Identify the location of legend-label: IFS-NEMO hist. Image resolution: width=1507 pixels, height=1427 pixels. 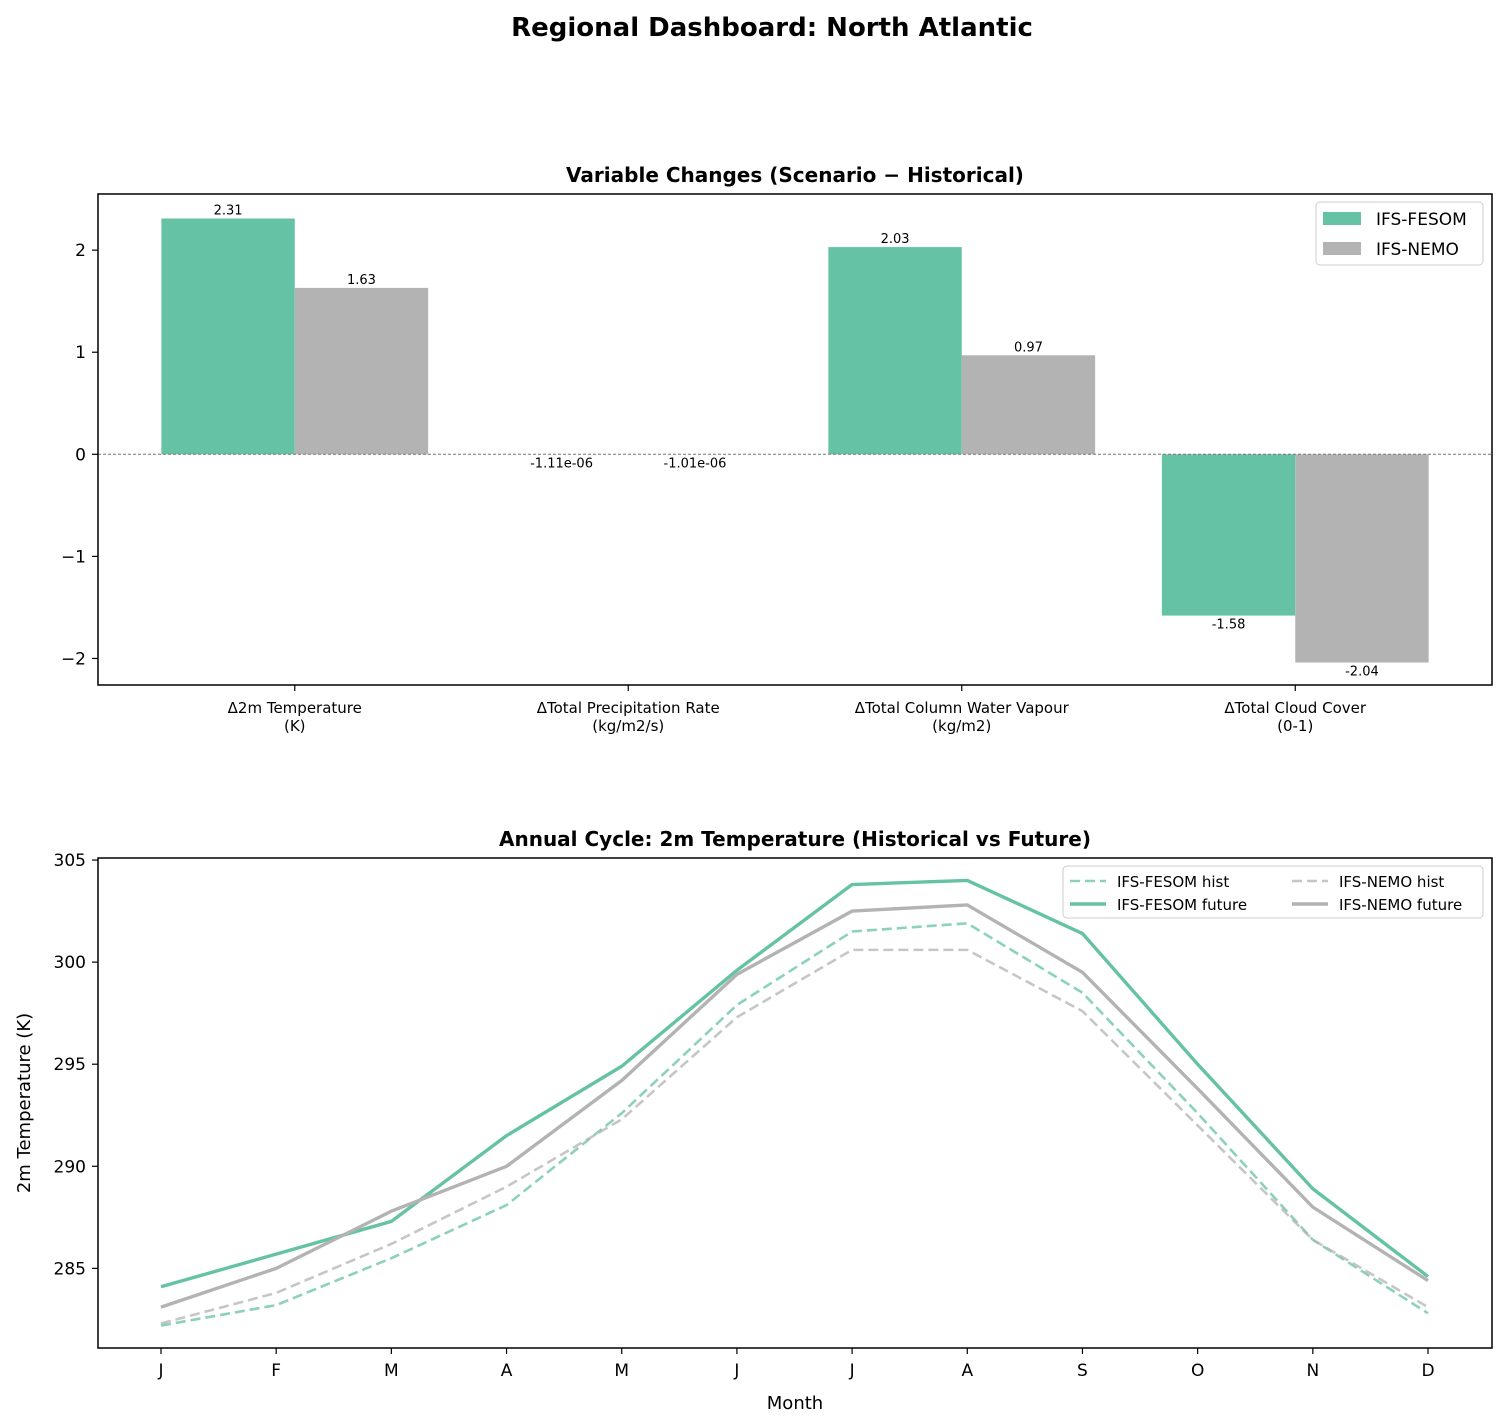
(1391, 882).